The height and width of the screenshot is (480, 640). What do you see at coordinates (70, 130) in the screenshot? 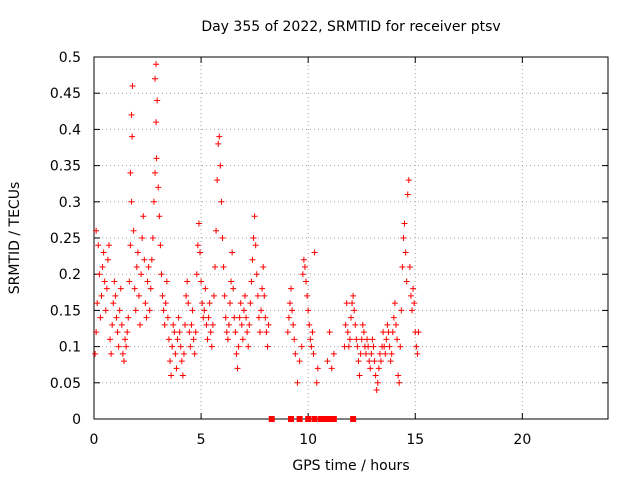
I see `y-tick-label: 0.4` at bounding box center [70, 130].